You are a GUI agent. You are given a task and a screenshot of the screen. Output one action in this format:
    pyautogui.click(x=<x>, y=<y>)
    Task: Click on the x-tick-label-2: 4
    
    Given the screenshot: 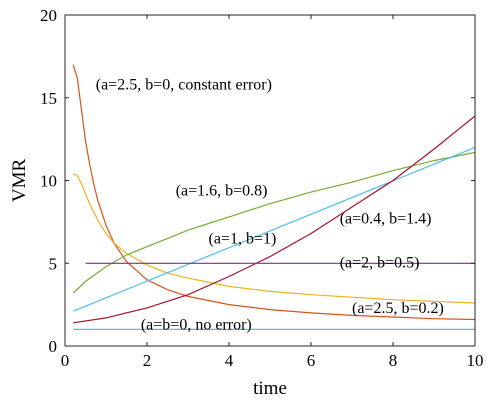 What is the action you would take?
    pyautogui.click(x=229, y=360)
    